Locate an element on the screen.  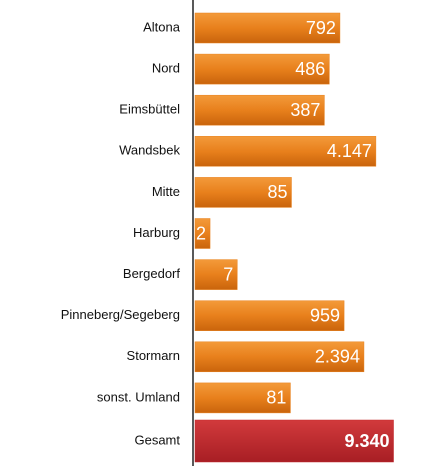
category-label: Eimsbüttel is located at coordinates (149, 109).